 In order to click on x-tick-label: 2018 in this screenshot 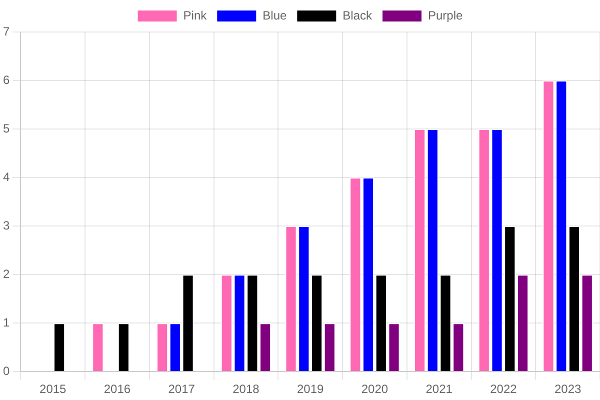, I will do `click(246, 389)`.